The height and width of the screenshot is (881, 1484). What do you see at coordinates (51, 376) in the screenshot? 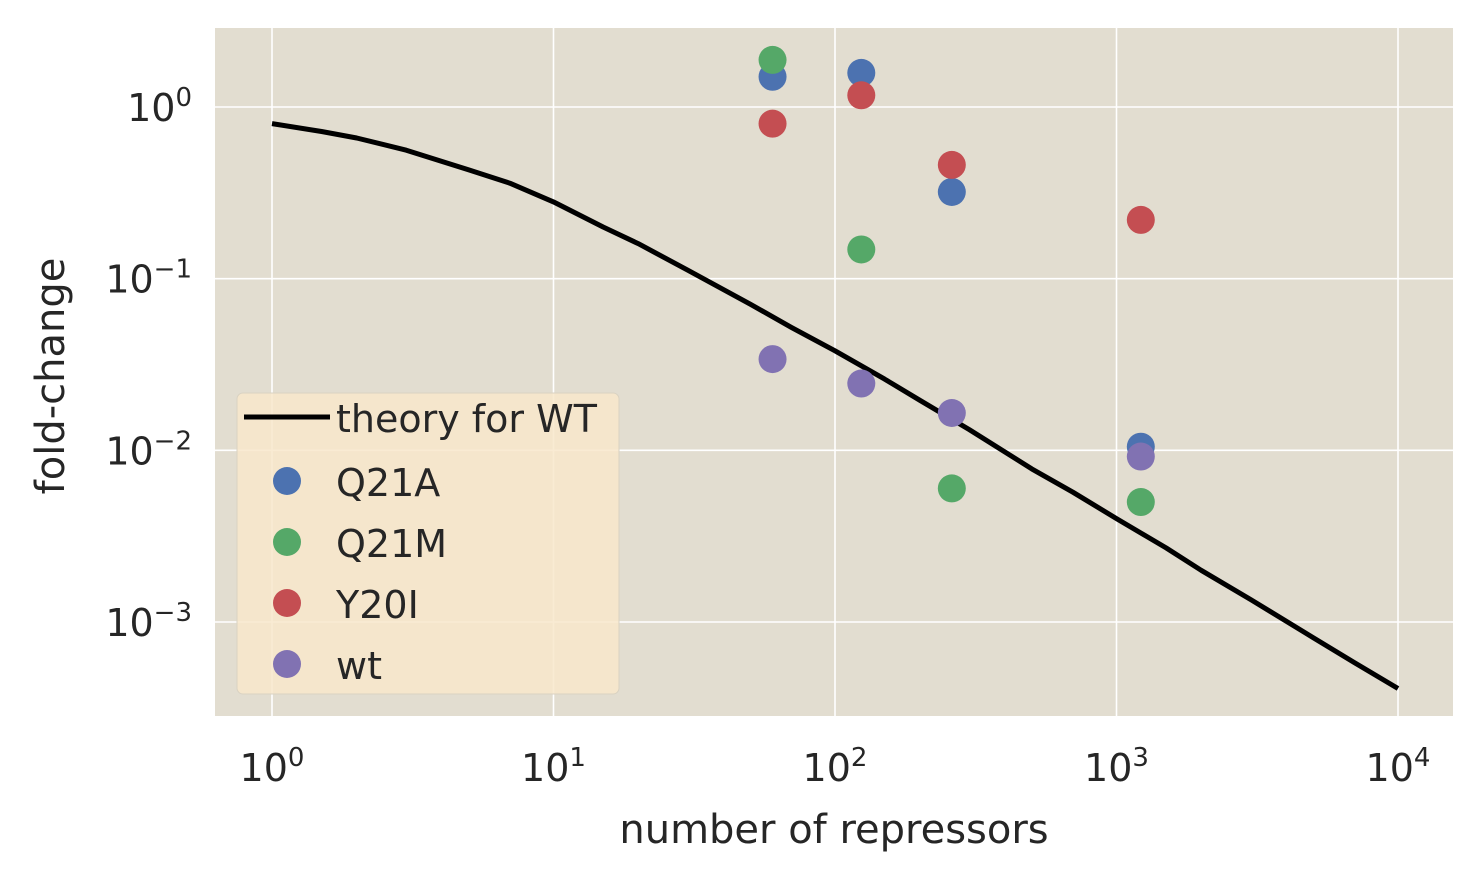
I see `y-axis-label: fold-change` at bounding box center [51, 376].